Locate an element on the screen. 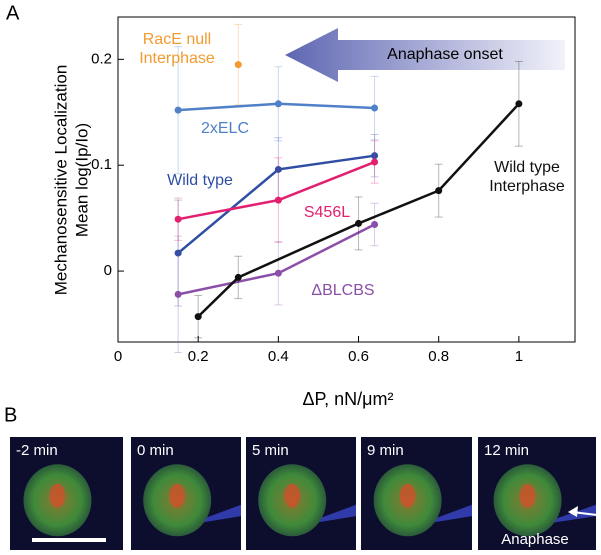 This screenshot has height=555, width=601. time-label: 5 min is located at coordinates (270, 450).